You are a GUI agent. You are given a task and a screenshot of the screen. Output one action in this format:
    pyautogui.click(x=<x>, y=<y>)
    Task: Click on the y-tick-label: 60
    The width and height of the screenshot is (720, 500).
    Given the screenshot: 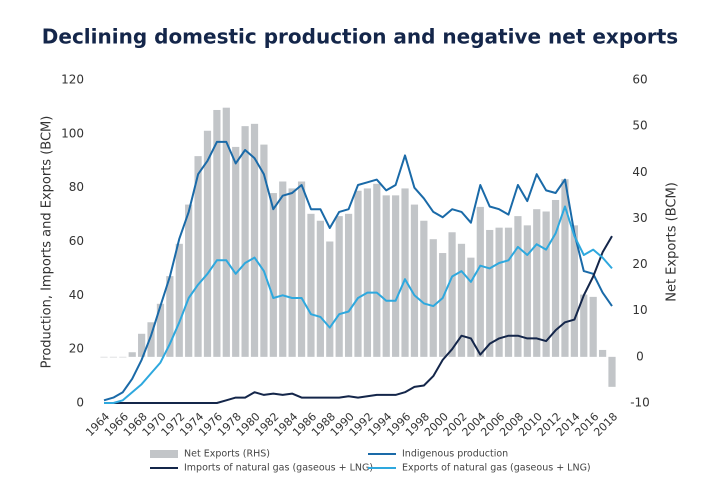 What is the action you would take?
    pyautogui.click(x=76, y=241)
    